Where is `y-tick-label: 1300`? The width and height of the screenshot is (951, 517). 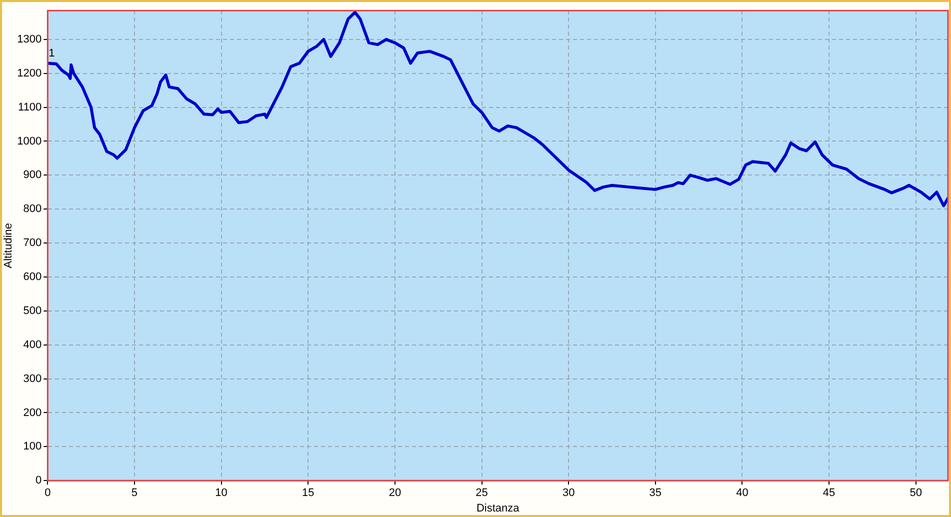
y-tick-label: 1300 is located at coordinates (29, 39).